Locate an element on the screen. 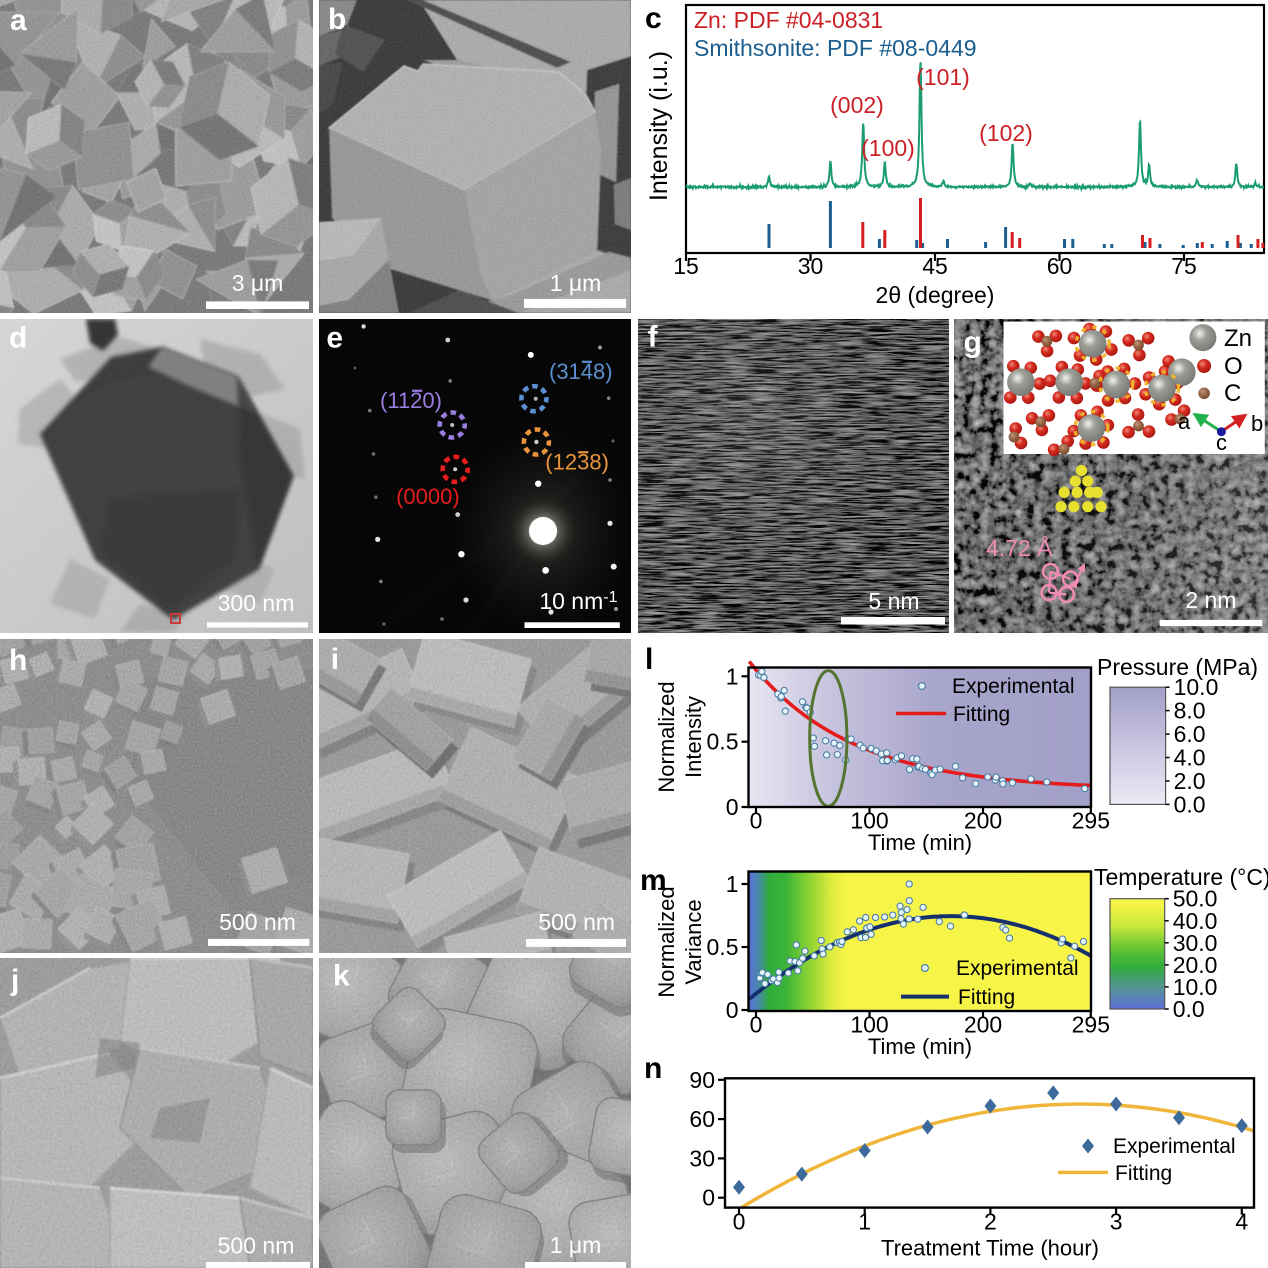 The image size is (1268, 1268). svg-text: 3 is located at coordinates (1116, 1222).